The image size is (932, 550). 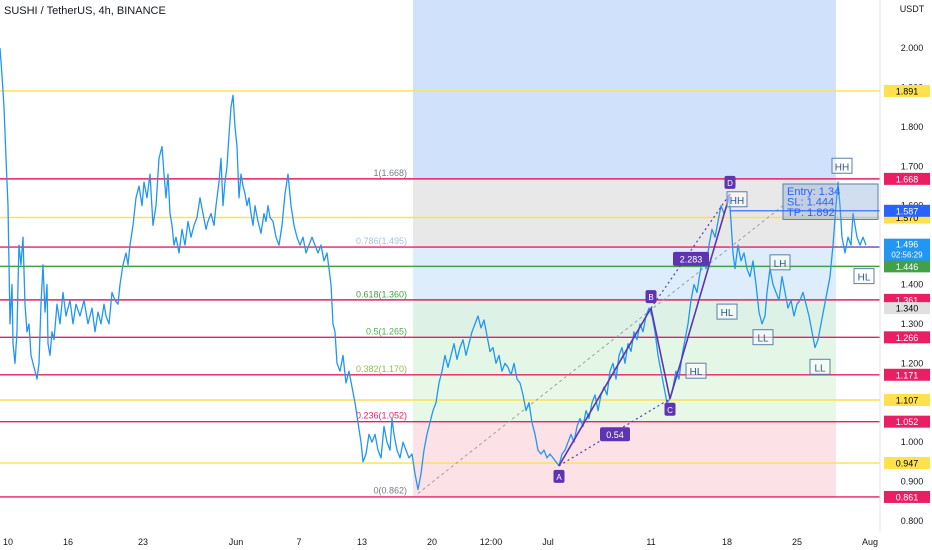 What do you see at coordinates (68, 542) in the screenshot?
I see `x-tick-label: 16` at bounding box center [68, 542].